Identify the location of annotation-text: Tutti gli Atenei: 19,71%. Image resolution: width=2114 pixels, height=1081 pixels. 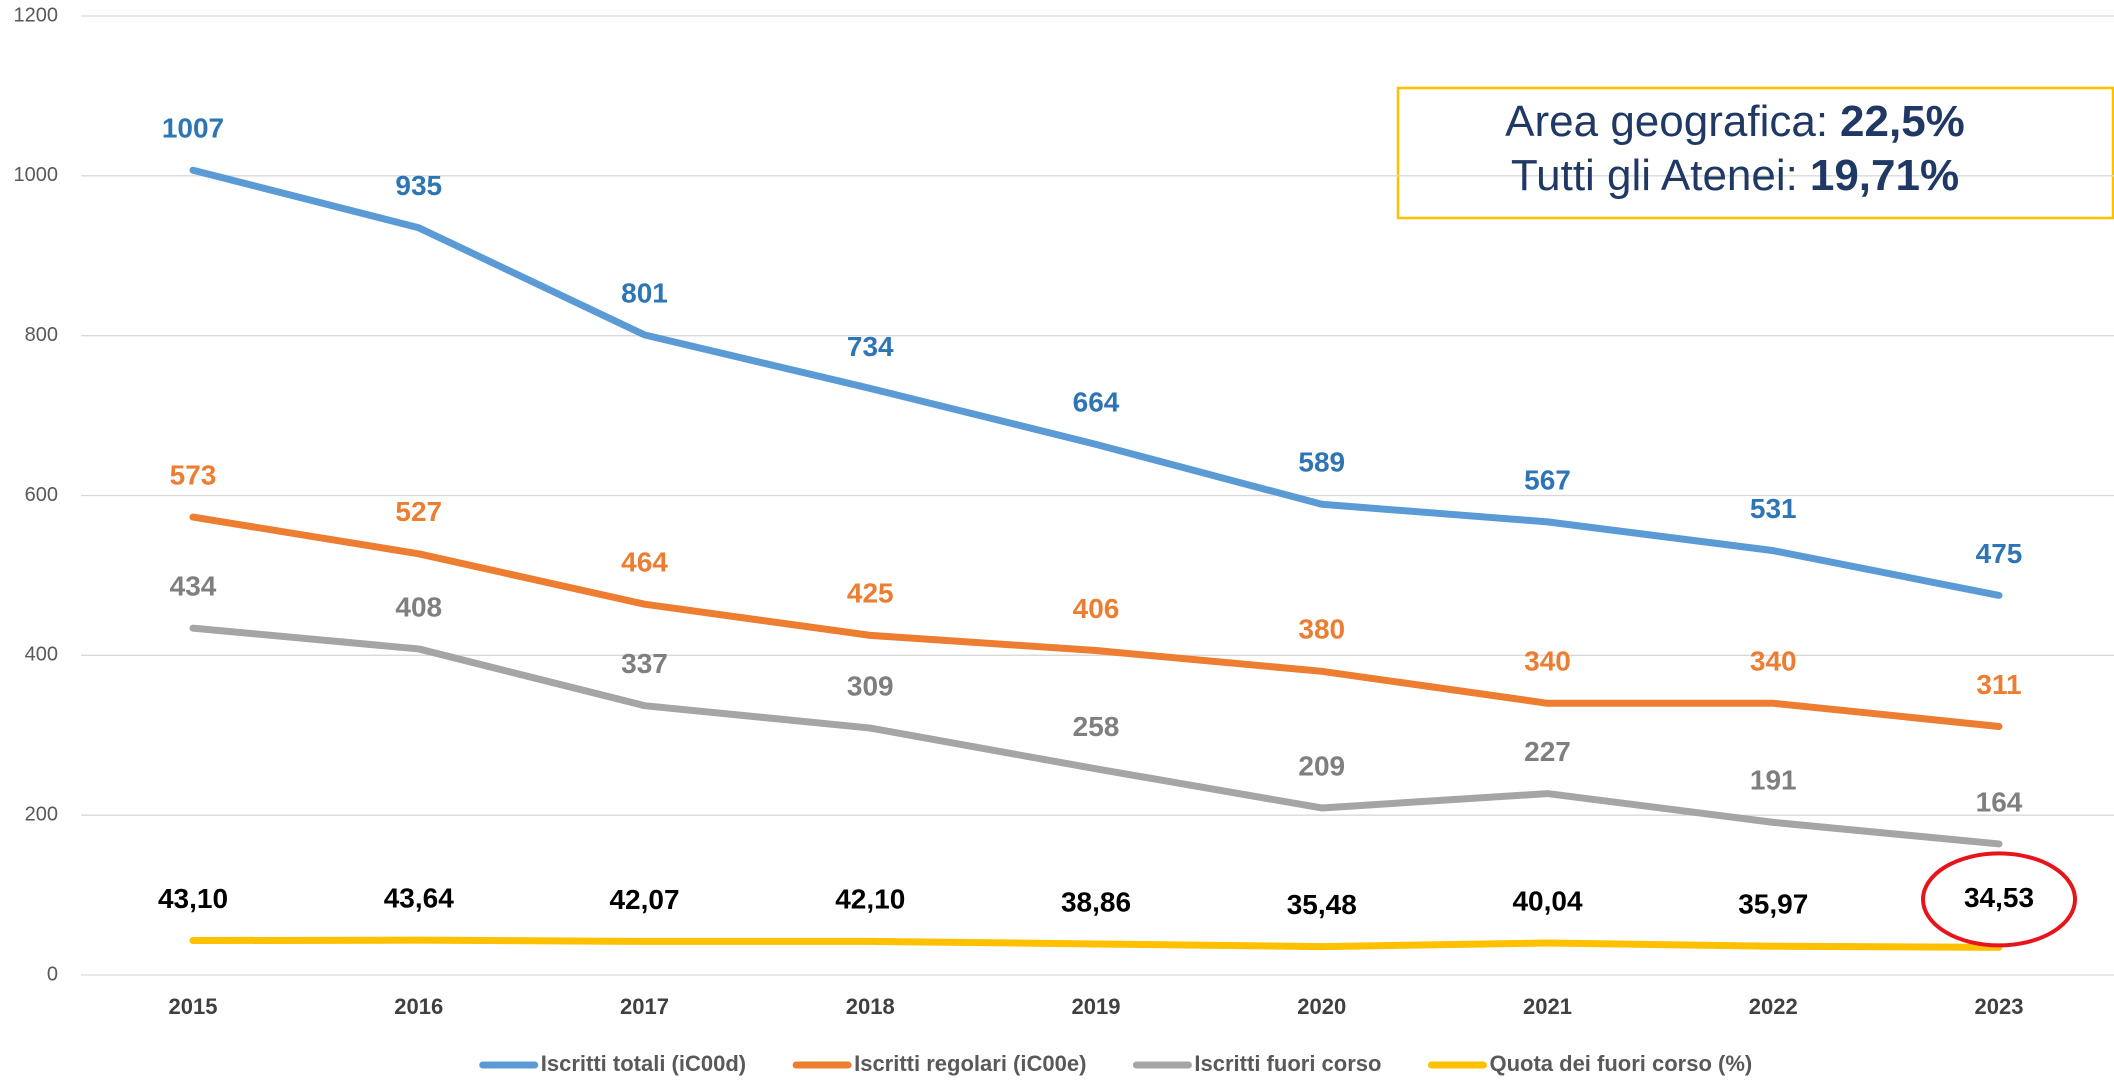
(1735, 175).